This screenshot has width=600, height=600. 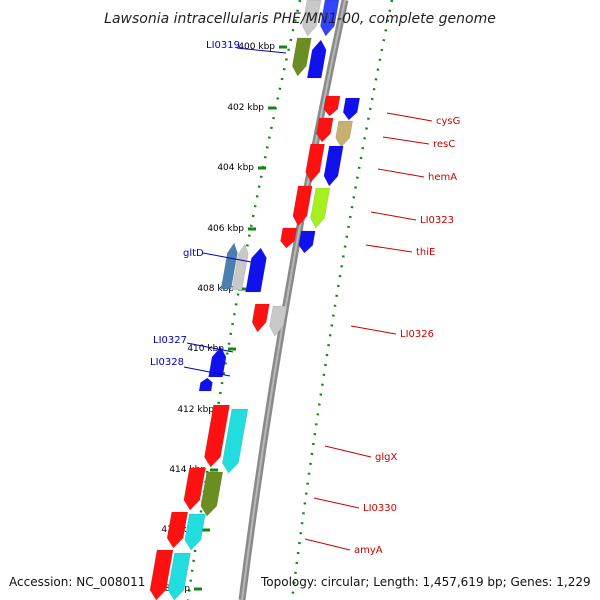 What do you see at coordinates (437, 220) in the screenshot?
I see `gene-label-reverse: LI0323` at bounding box center [437, 220].